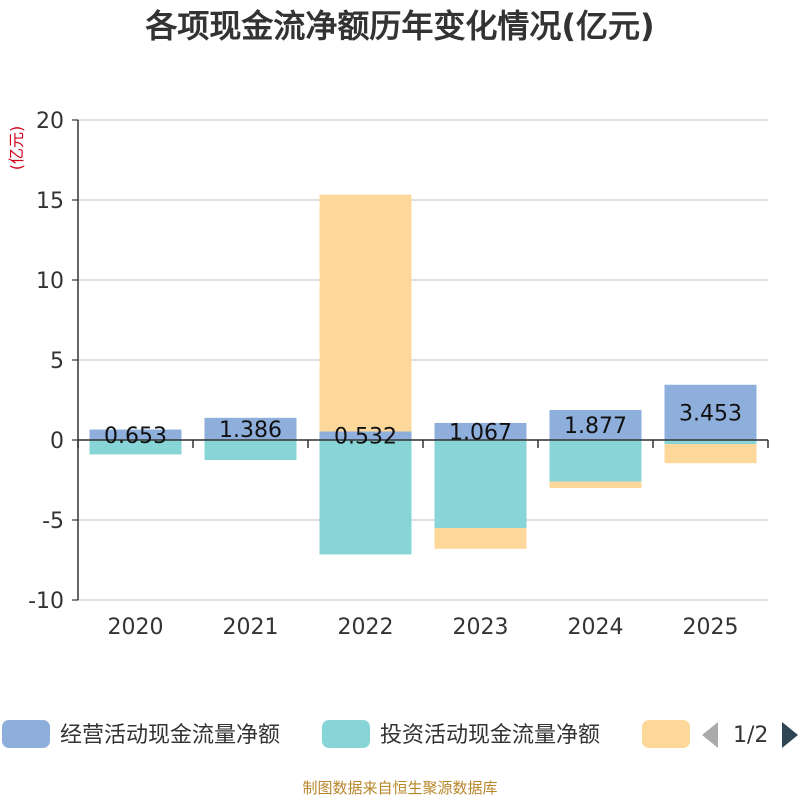 This screenshot has width=800, height=800. I want to click on bar-series2-2023, so click(480, 484).